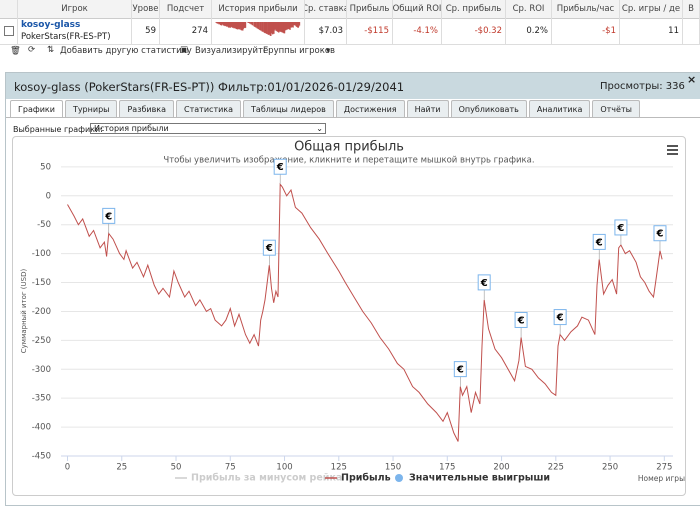  What do you see at coordinates (672, 150) in the screenshot?
I see `menu` at bounding box center [672, 150].